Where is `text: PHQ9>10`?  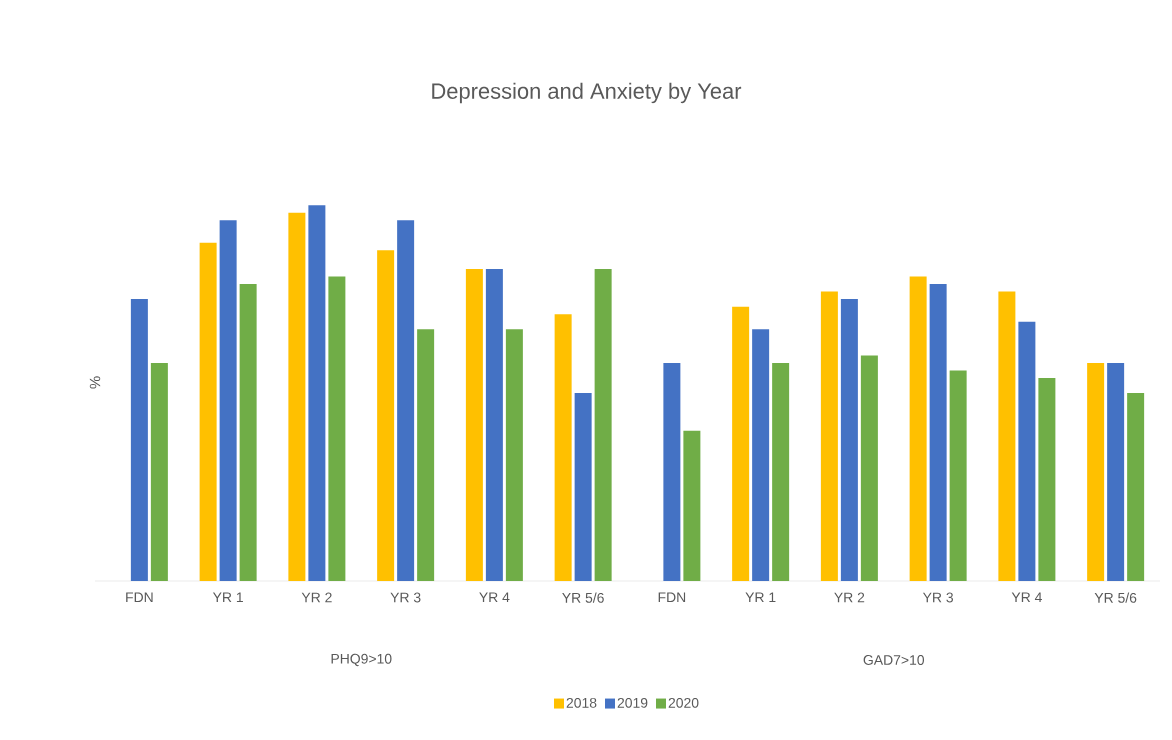
text: PHQ9>10 is located at coordinates (361, 660).